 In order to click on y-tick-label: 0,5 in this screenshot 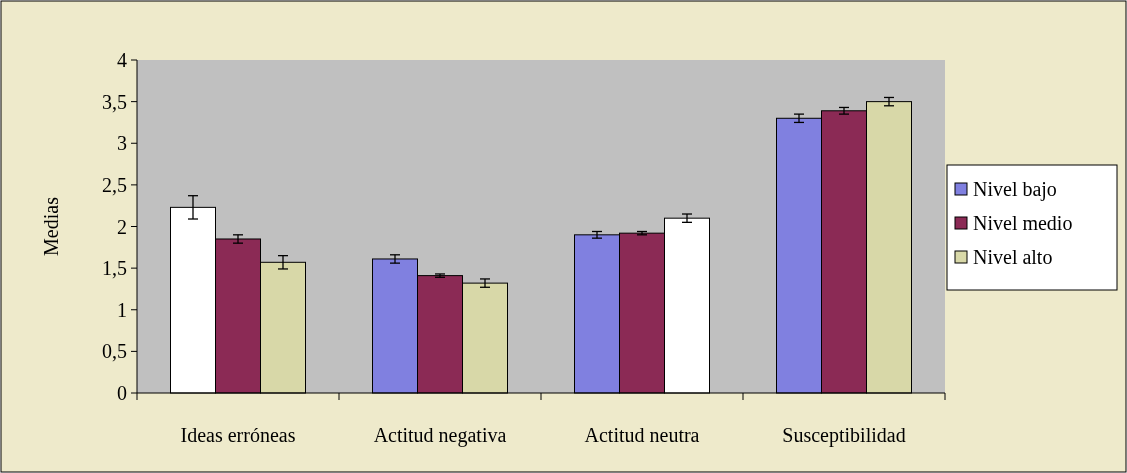, I will do `click(114, 351)`.